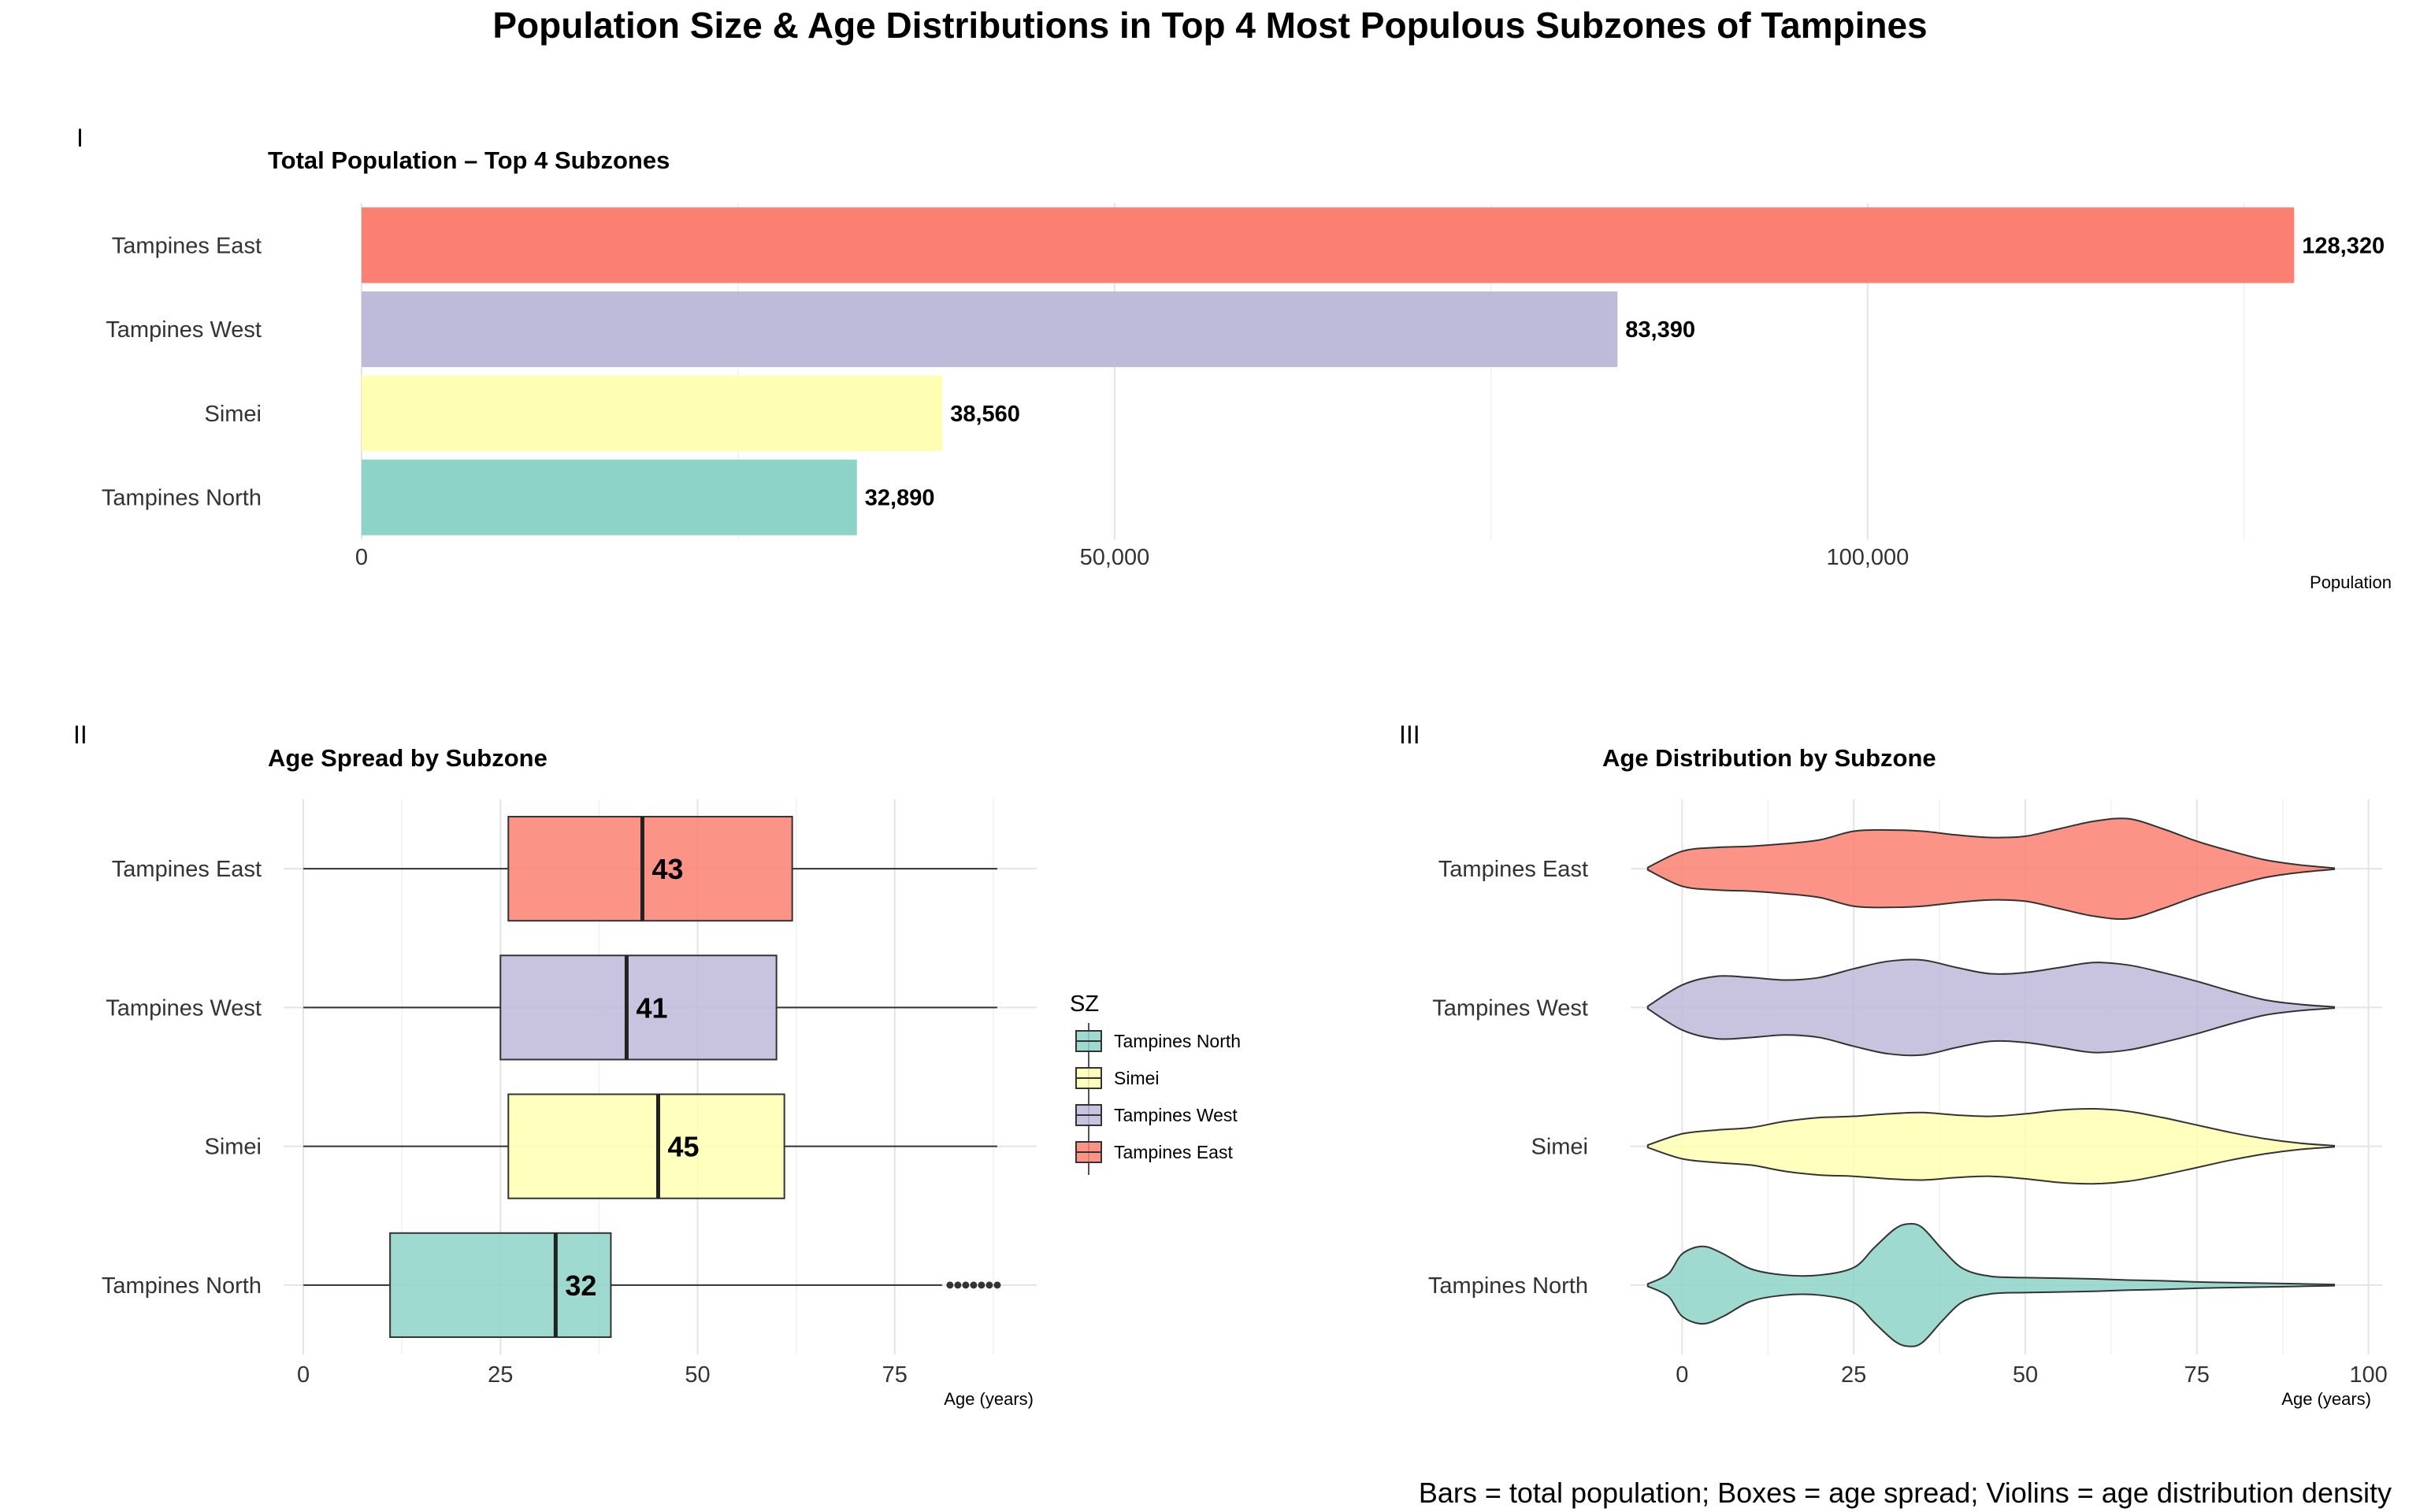  What do you see at coordinates (1559, 1147) in the screenshot?
I see `violin-category-label: Simei` at bounding box center [1559, 1147].